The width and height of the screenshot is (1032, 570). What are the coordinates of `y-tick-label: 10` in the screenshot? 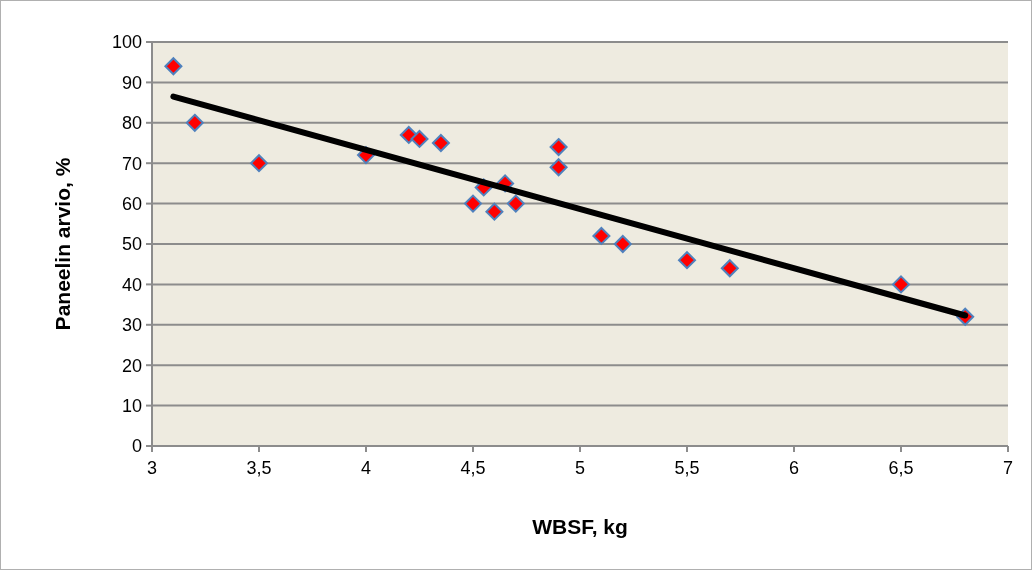 It's located at (131, 405).